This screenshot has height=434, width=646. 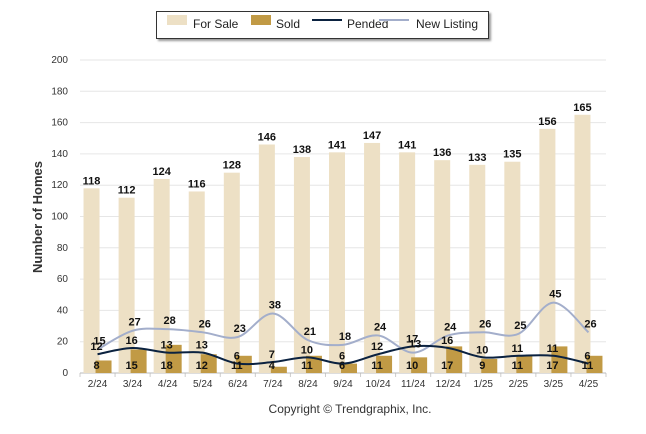 I want to click on label-for-sale: 128, so click(x=232, y=166).